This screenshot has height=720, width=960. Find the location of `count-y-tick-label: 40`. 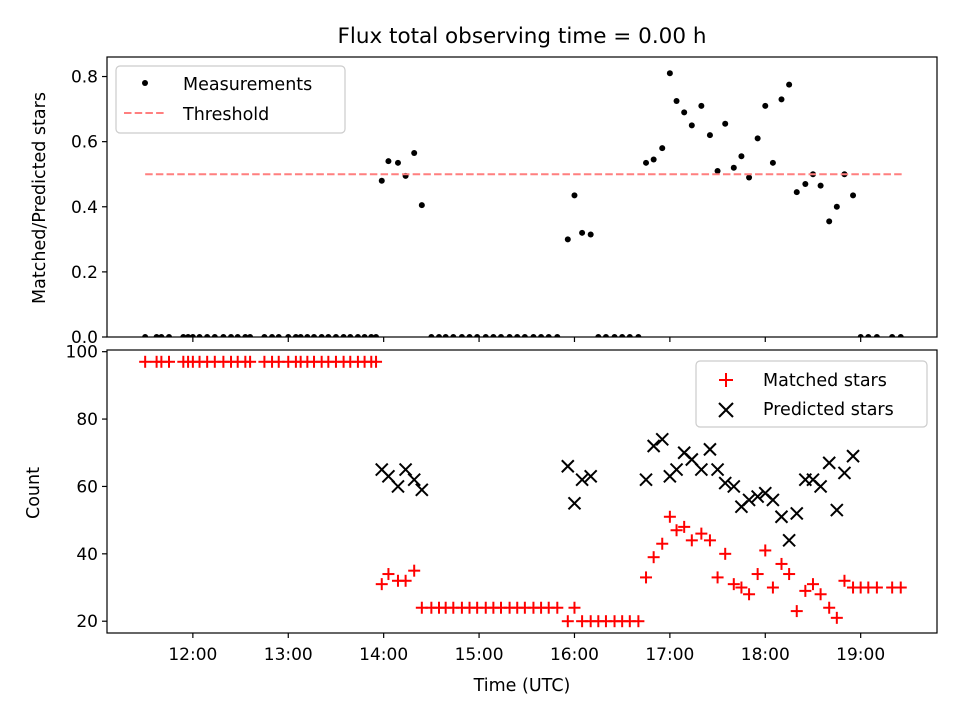

count-y-tick-label: 40 is located at coordinates (87, 555).